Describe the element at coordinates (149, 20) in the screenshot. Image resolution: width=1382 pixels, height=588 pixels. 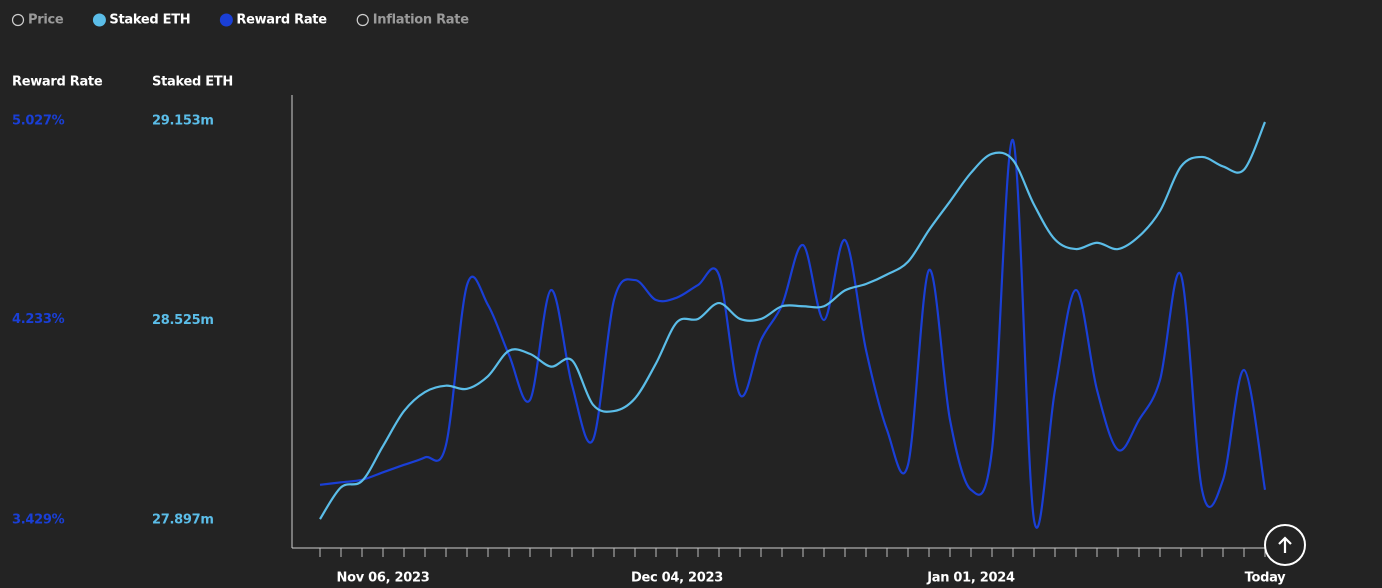
I see `legend-label: Staked ETH` at that location.